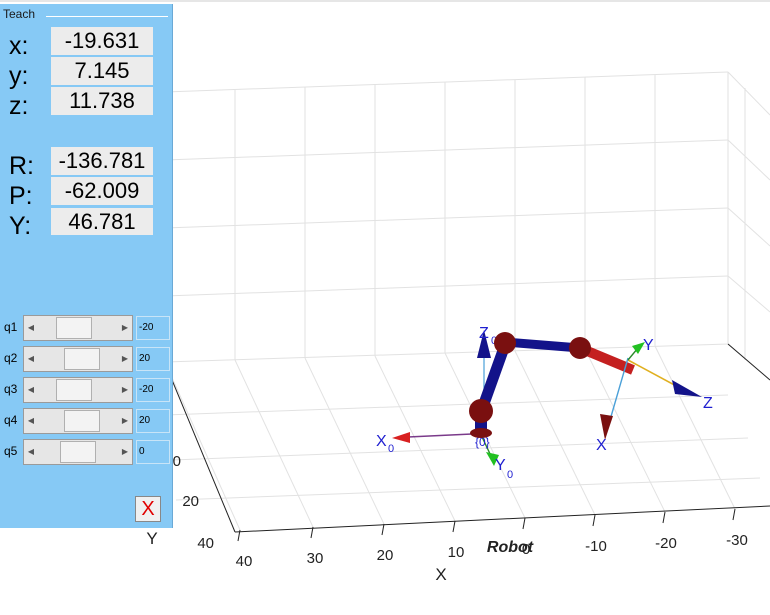  What do you see at coordinates (153, 390) in the screenshot?
I see `joint-value-q3: -20` at bounding box center [153, 390].